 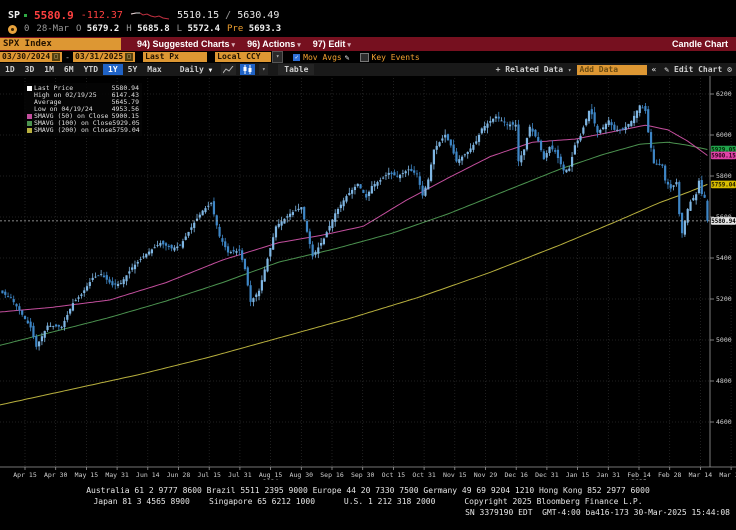 I want to click on quote-header-row: SP 5580.9 -112.37 5510.15 / 5630.49, so click(x=372, y=15).